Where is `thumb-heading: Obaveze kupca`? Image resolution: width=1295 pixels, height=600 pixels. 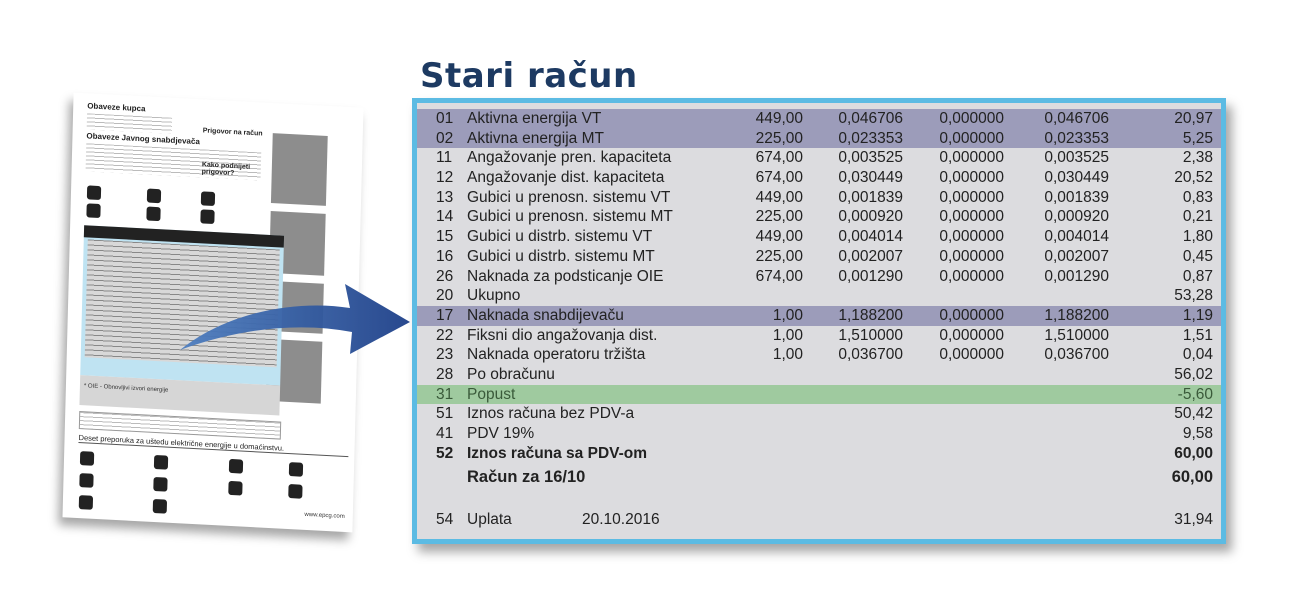 thumb-heading: Obaveze kupca is located at coordinates (116, 107).